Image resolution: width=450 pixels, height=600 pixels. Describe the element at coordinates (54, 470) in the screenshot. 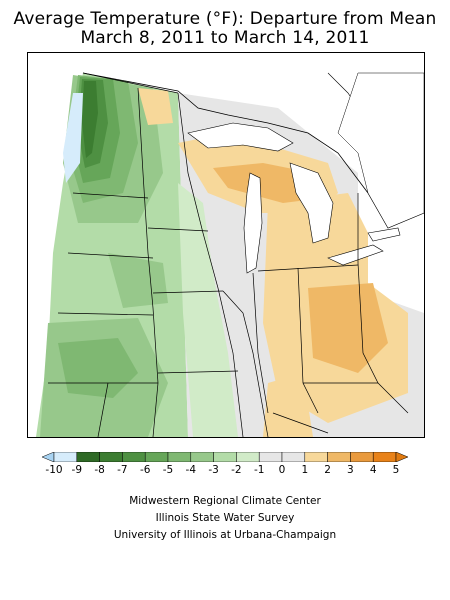

I see `legend-tick-label: -10` at that location.